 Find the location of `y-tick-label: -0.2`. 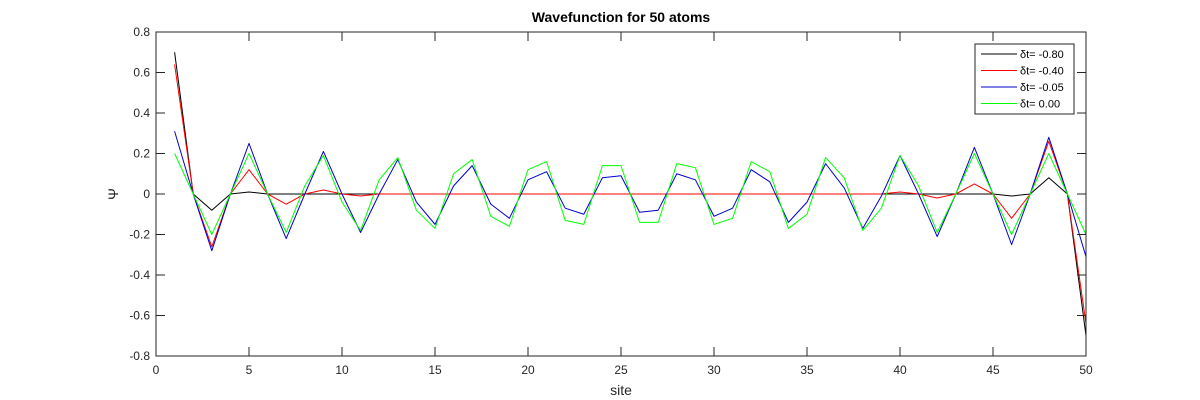

y-tick-label: -0.2 is located at coordinates (139, 235).